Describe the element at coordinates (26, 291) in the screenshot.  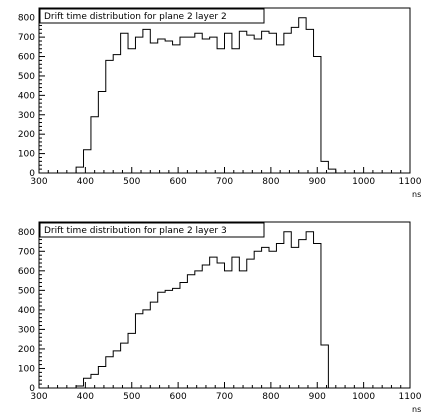
I see `y-tick-label: 500` at that location.